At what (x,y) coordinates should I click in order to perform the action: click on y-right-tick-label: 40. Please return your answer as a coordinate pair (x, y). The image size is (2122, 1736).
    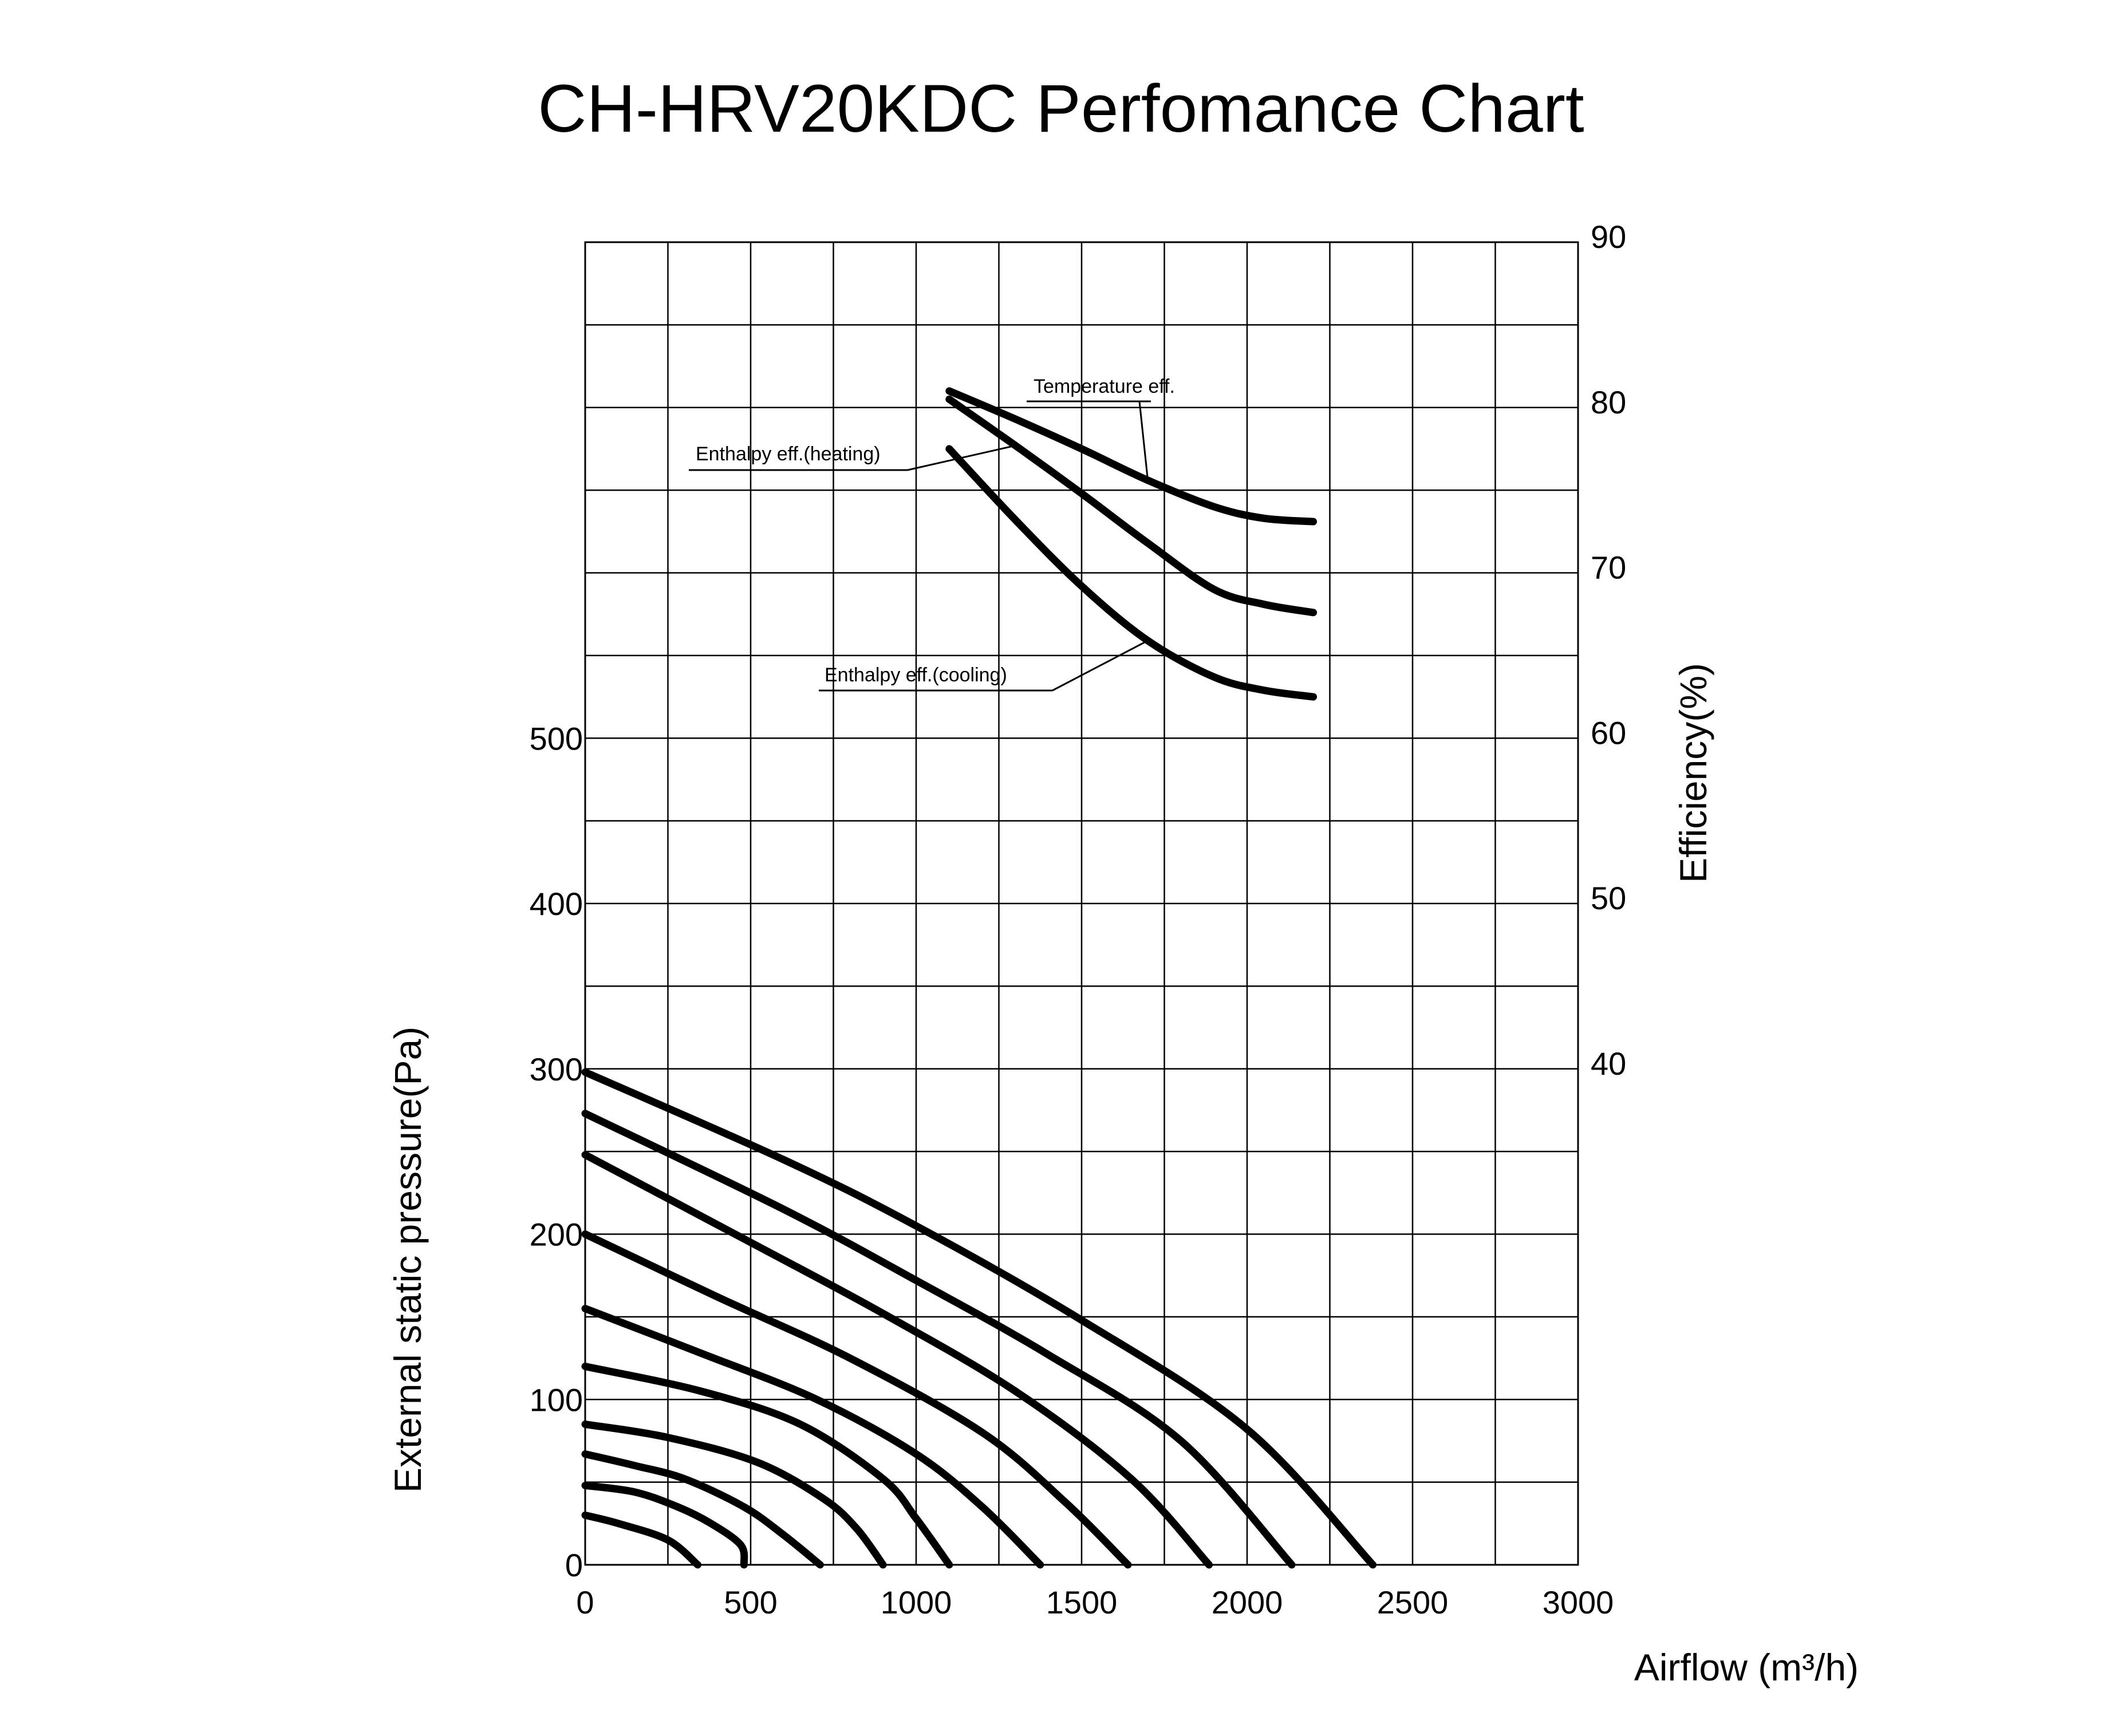
    Looking at the image, I should click on (1609, 1063).